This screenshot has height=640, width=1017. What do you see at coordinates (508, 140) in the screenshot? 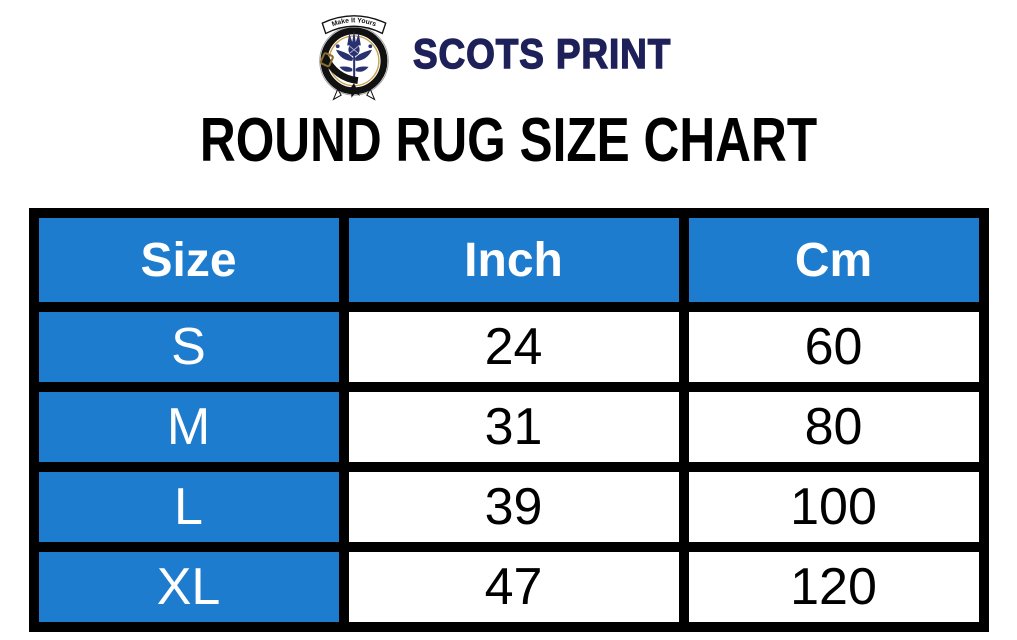
I see `page-title: ROUND RUG SIZE CHART` at bounding box center [508, 140].